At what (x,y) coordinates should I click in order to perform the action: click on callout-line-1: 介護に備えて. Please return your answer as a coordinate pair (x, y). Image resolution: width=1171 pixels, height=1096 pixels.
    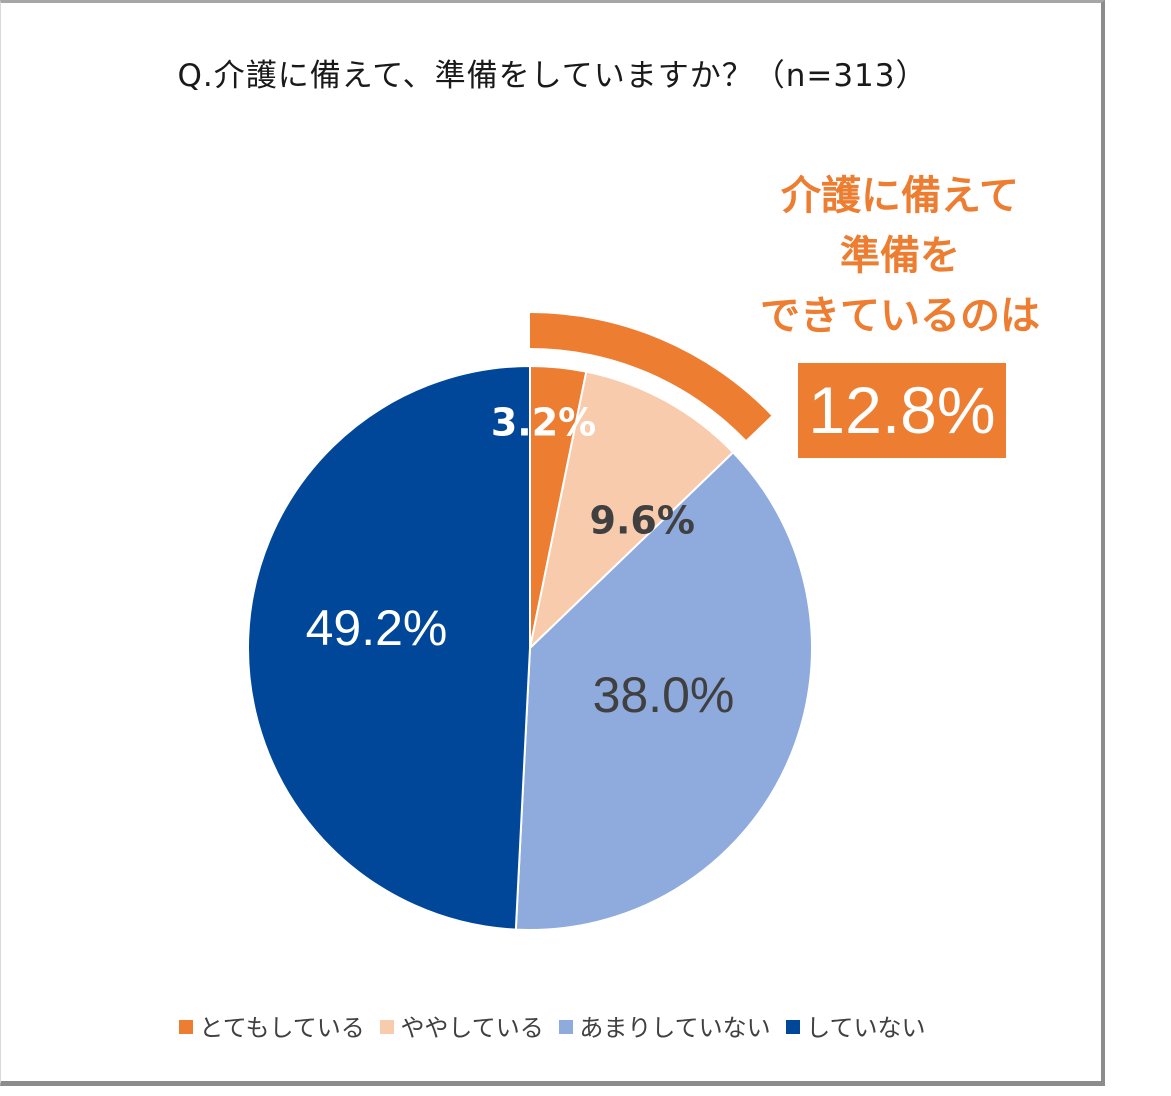
    Looking at the image, I should click on (900, 196).